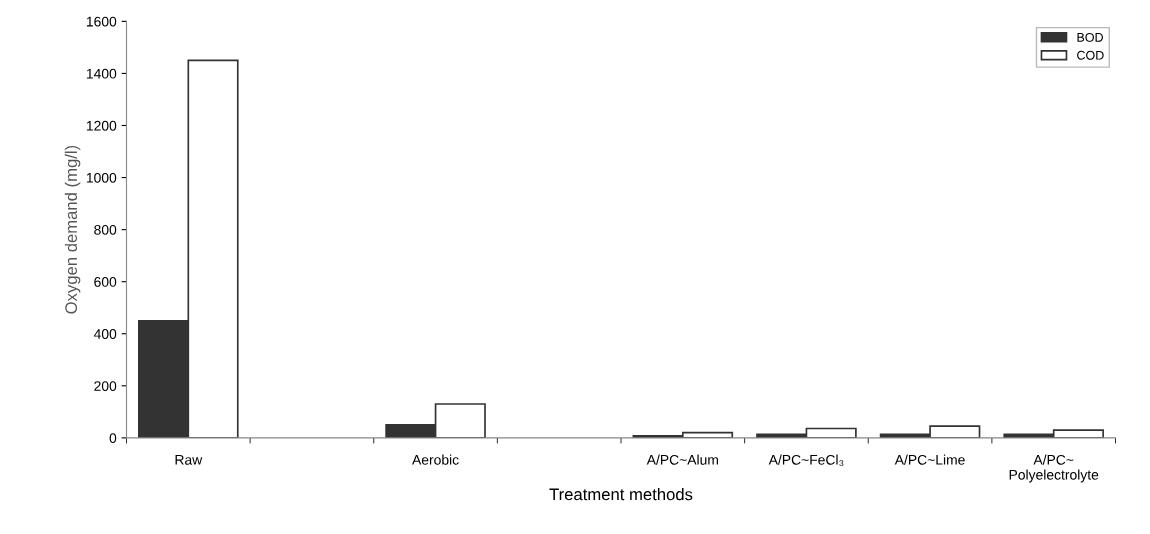 The image size is (1150, 534). I want to click on y-tick-label: 400, so click(105, 334).